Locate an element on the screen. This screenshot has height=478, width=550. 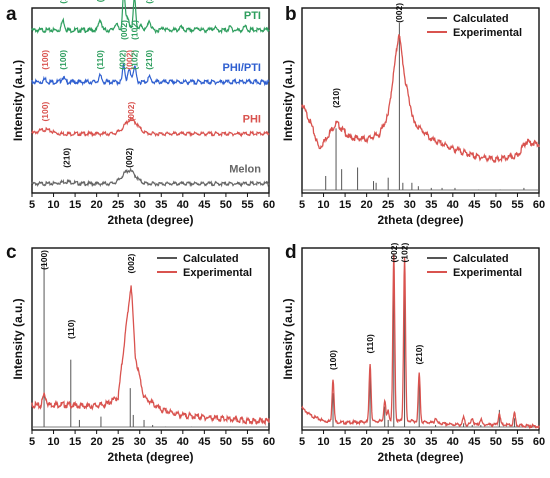
series-label: PHI/PTI is located at coordinates (241, 68).